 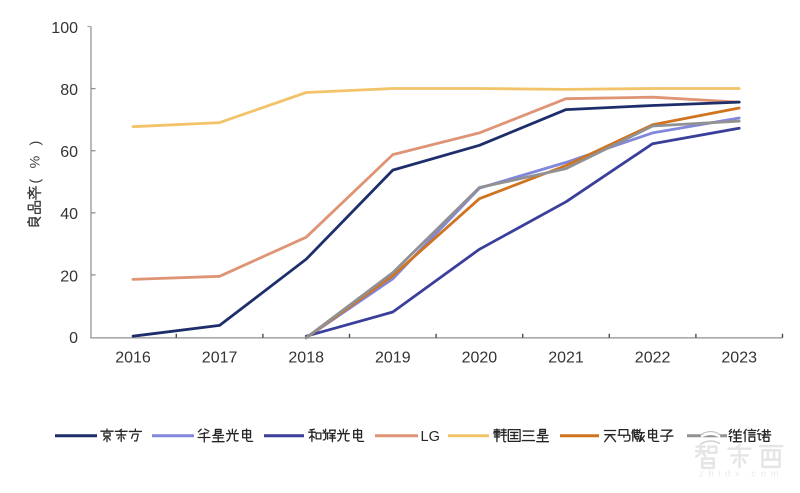 What do you see at coordinates (741, 474) in the screenshot?
I see `svg-text: zhidx.com` at bounding box center [741, 474].